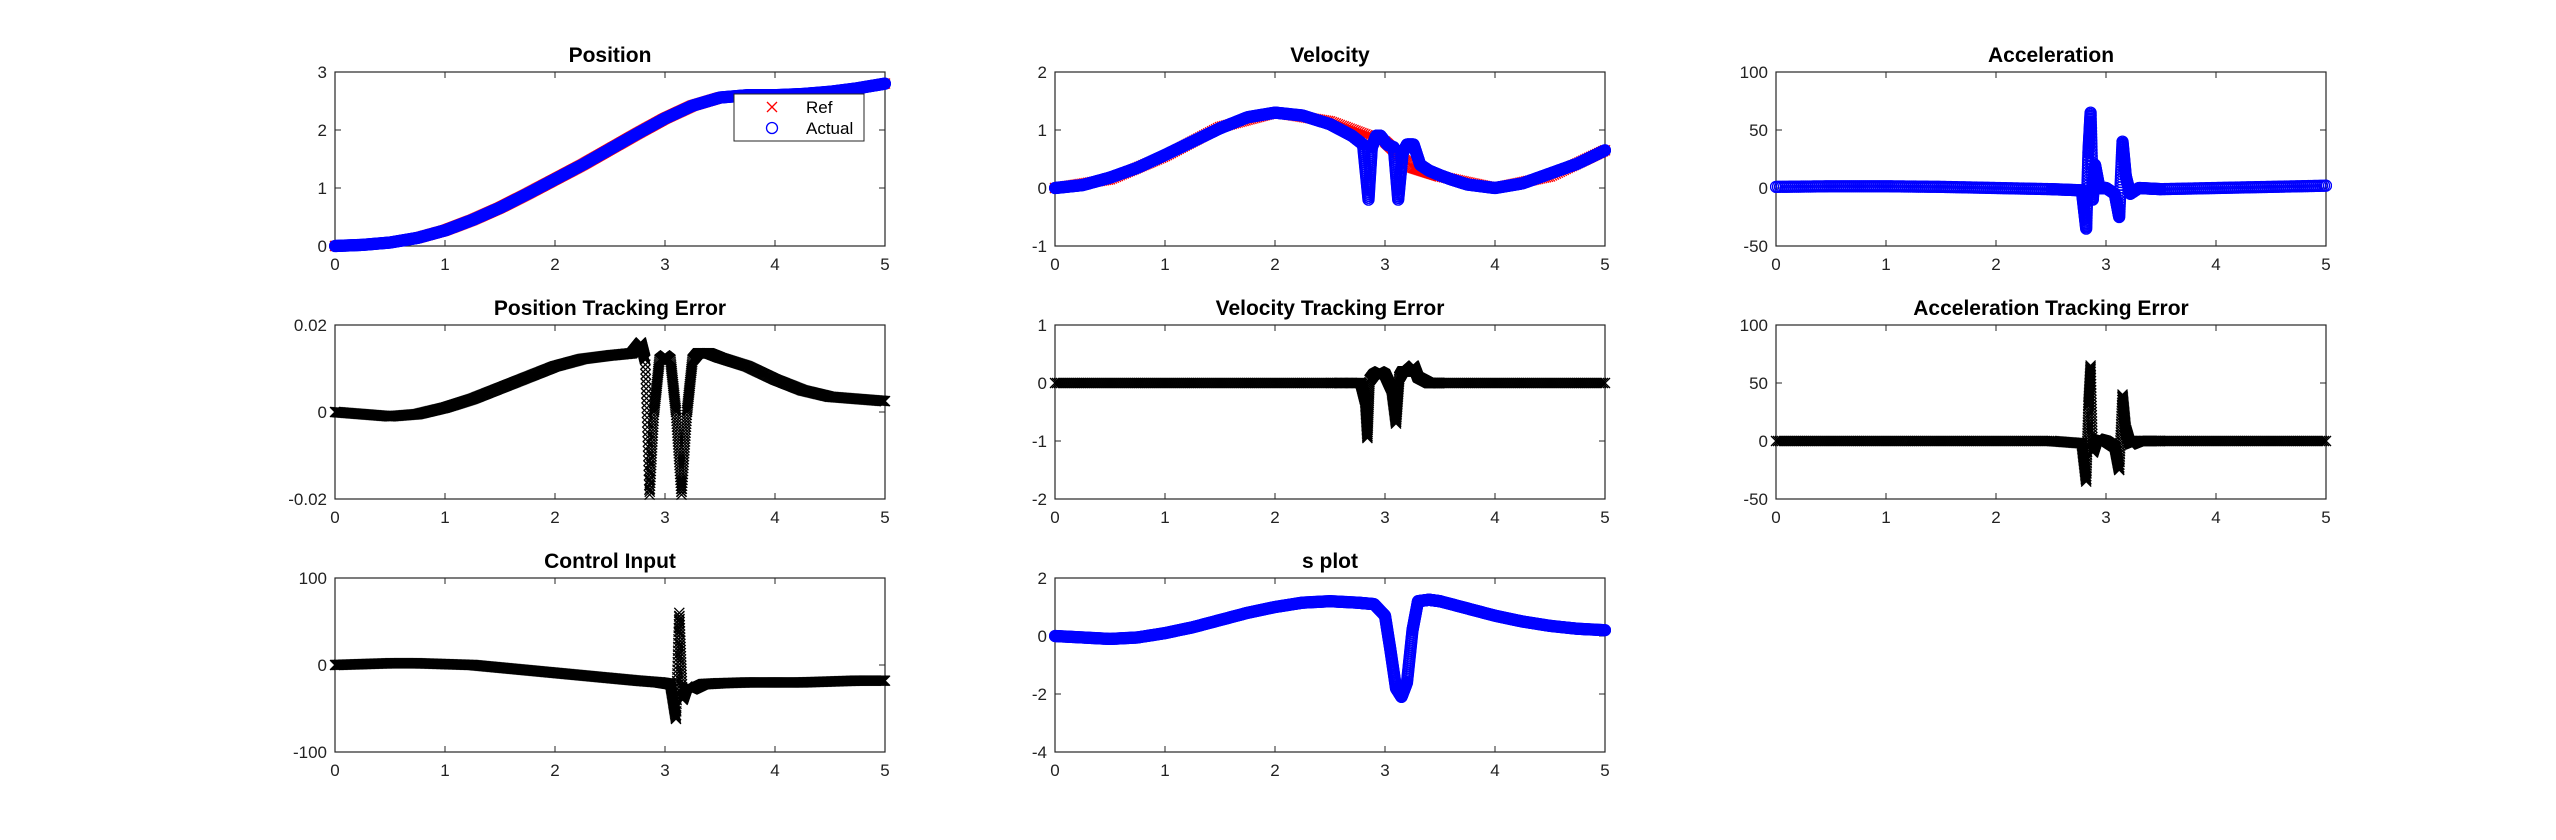  I want to click on y-tick-label: -2, so click(1039, 499).